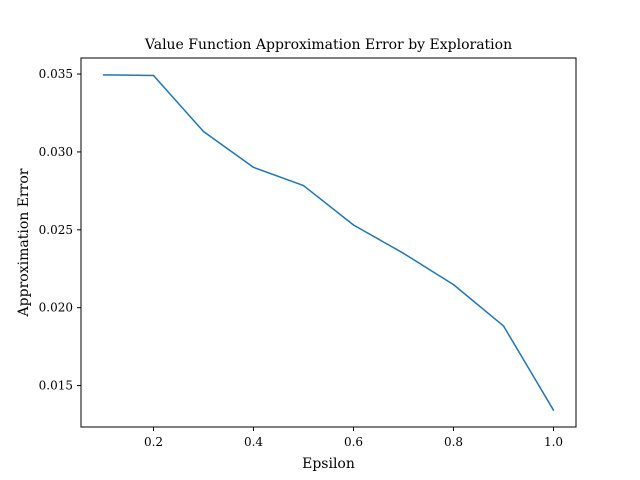 The height and width of the screenshot is (480, 640). Describe the element at coordinates (56, 230) in the screenshot. I see `y-tick-label: 0.025` at that location.